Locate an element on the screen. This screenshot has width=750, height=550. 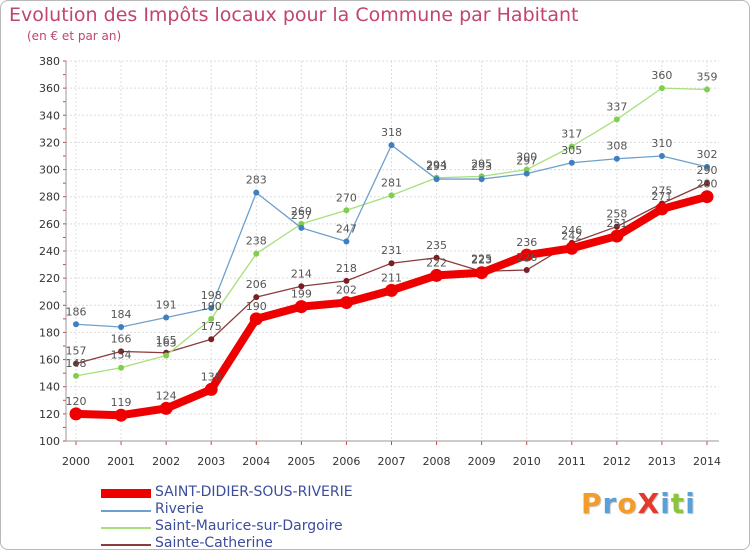
data-label-2: 190 is located at coordinates (211, 306).